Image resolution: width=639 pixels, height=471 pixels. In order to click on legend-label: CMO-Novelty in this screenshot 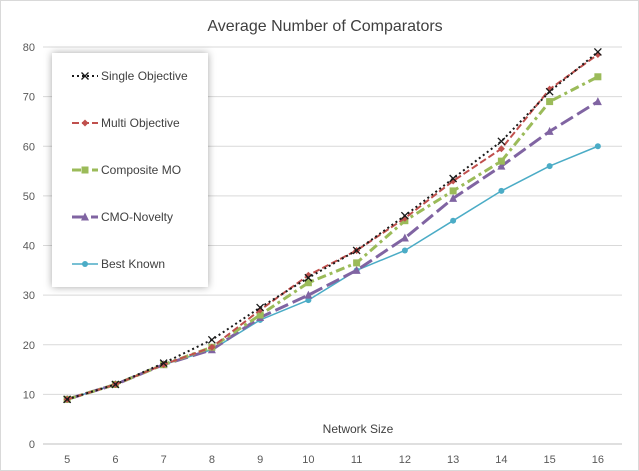, I will do `click(137, 217)`.